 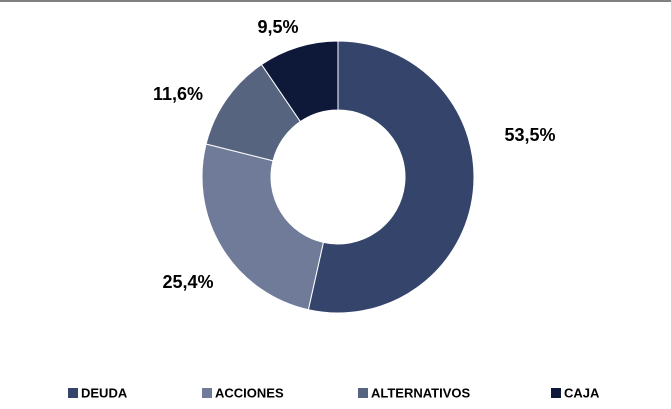 What do you see at coordinates (178, 94) in the screenshot?
I see `data-label: 11,6%` at bounding box center [178, 94].